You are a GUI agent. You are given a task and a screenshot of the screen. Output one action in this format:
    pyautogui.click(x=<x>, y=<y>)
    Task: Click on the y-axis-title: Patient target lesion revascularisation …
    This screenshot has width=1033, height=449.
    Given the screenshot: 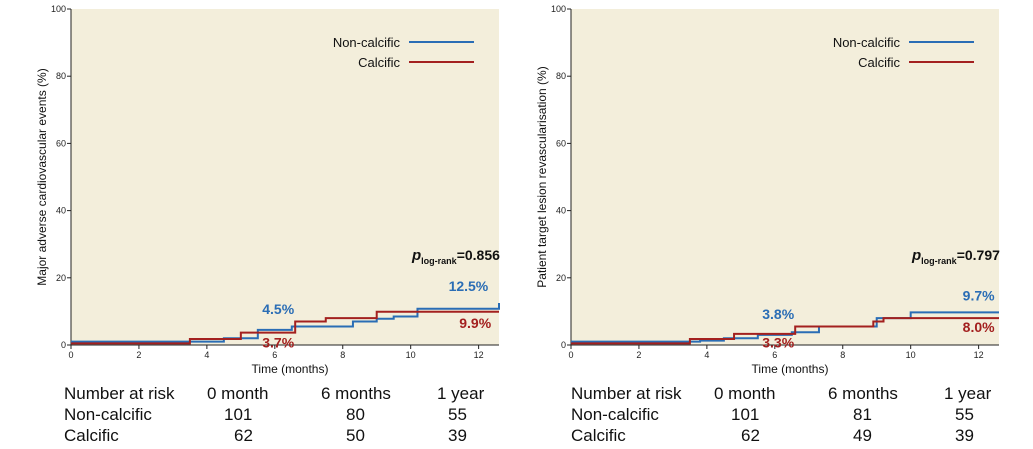 What is the action you would take?
    pyautogui.click(x=542, y=176)
    